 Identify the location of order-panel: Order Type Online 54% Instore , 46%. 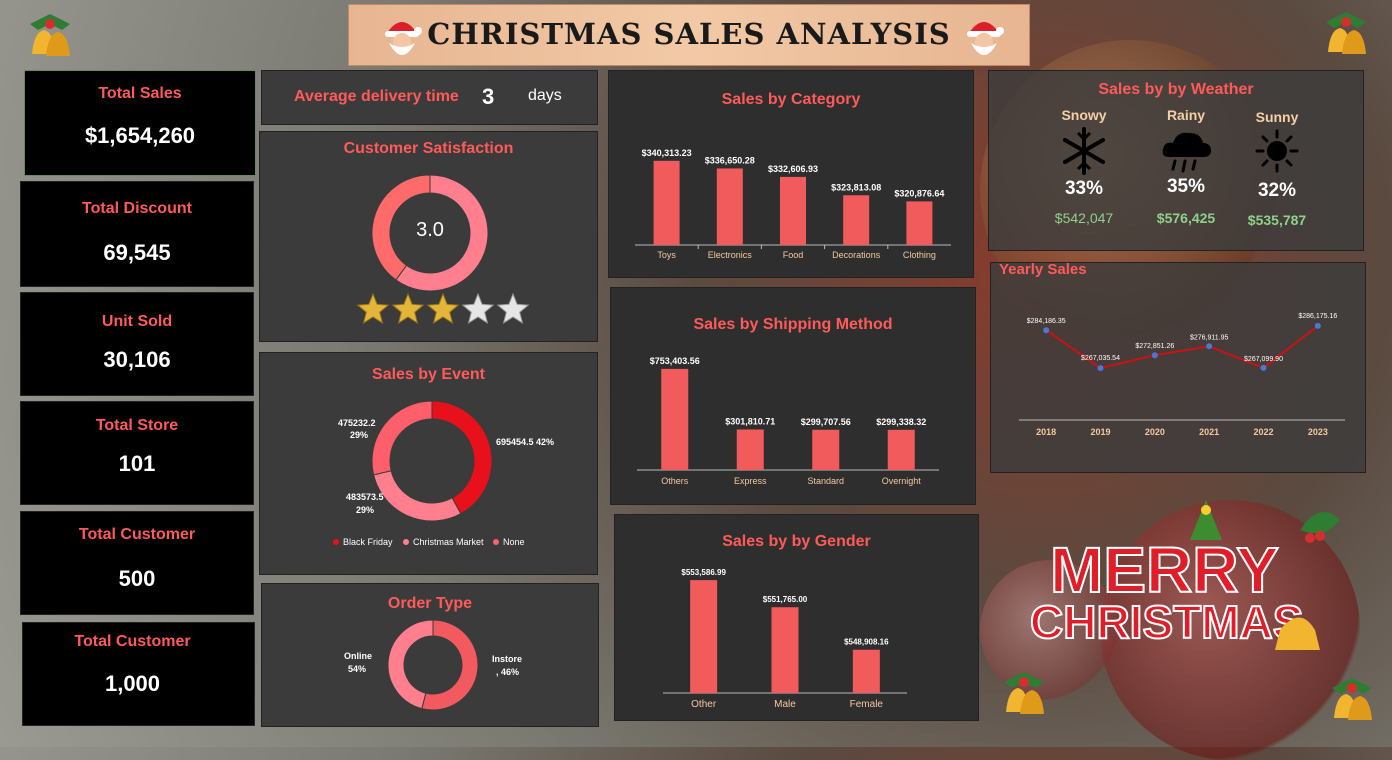
(430, 655).